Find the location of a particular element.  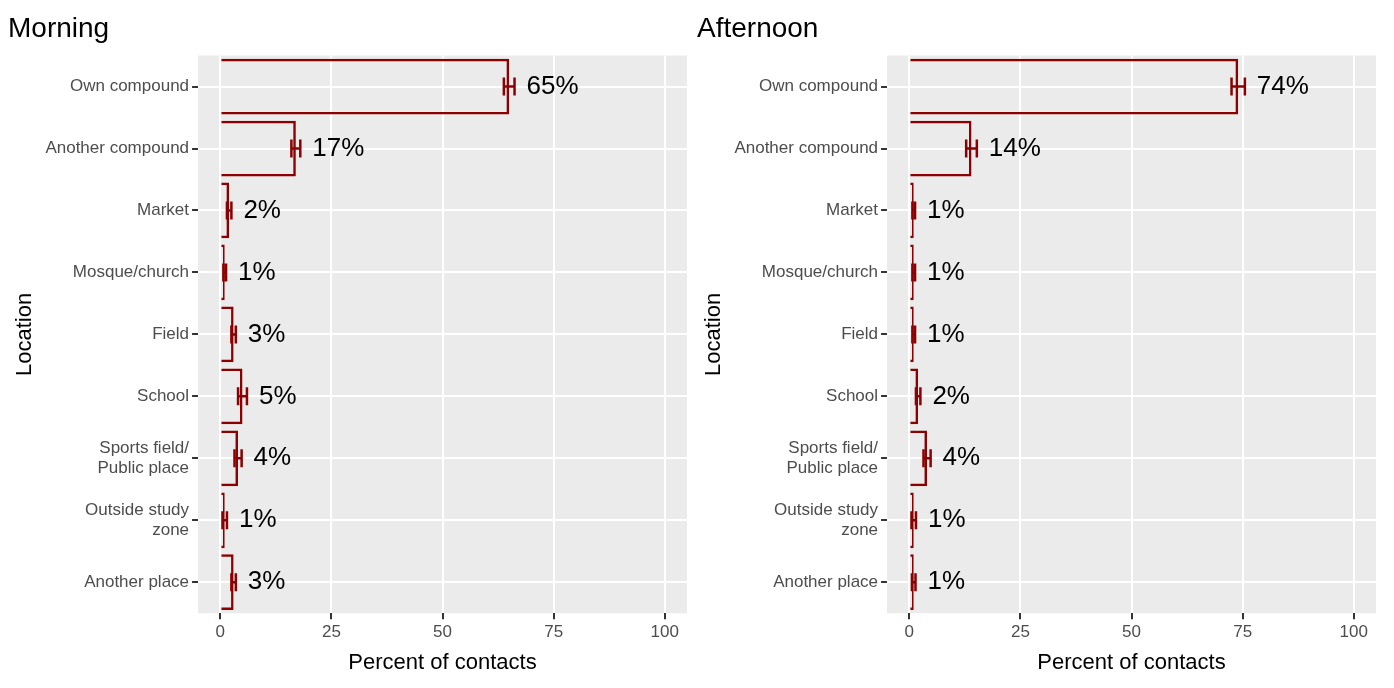

chart-title: Morning is located at coordinates (59, 27).